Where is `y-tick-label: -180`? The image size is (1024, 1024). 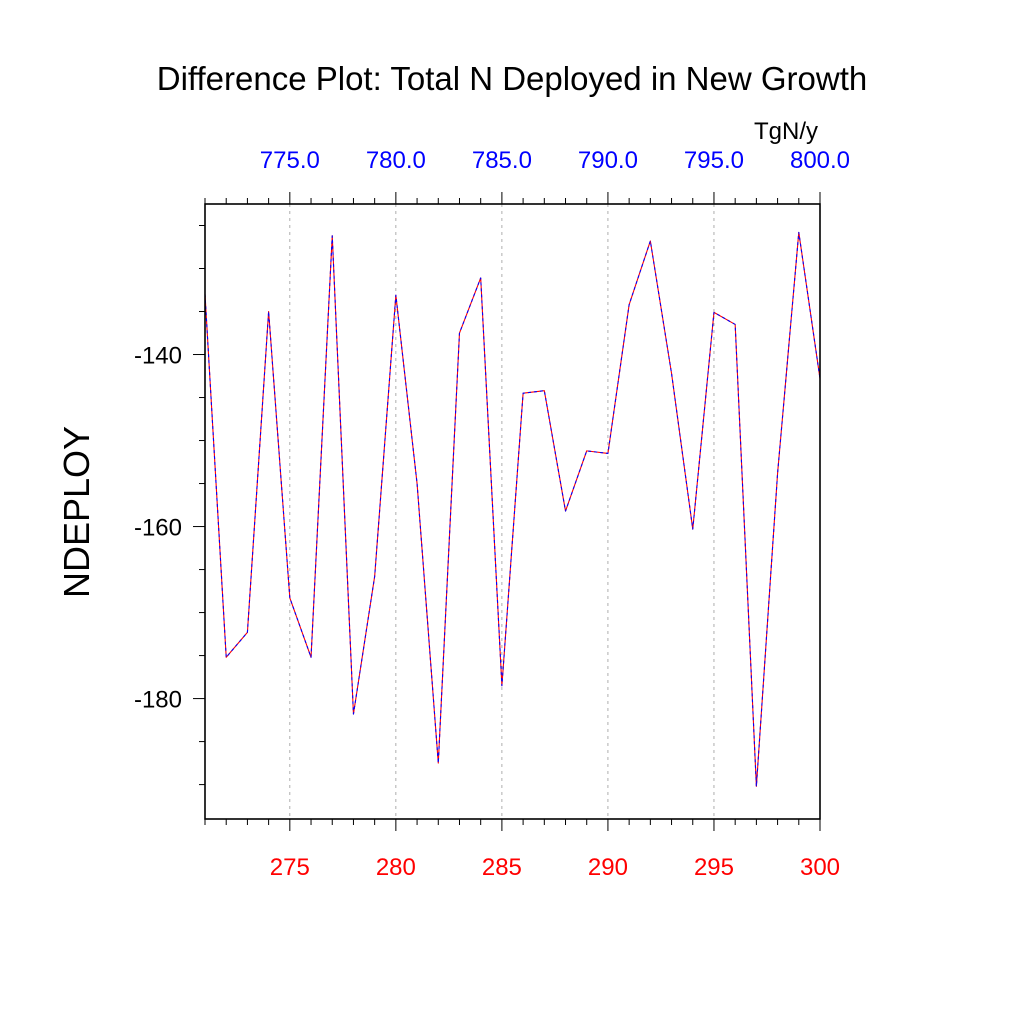 y-tick-label: -180 is located at coordinates (158, 700).